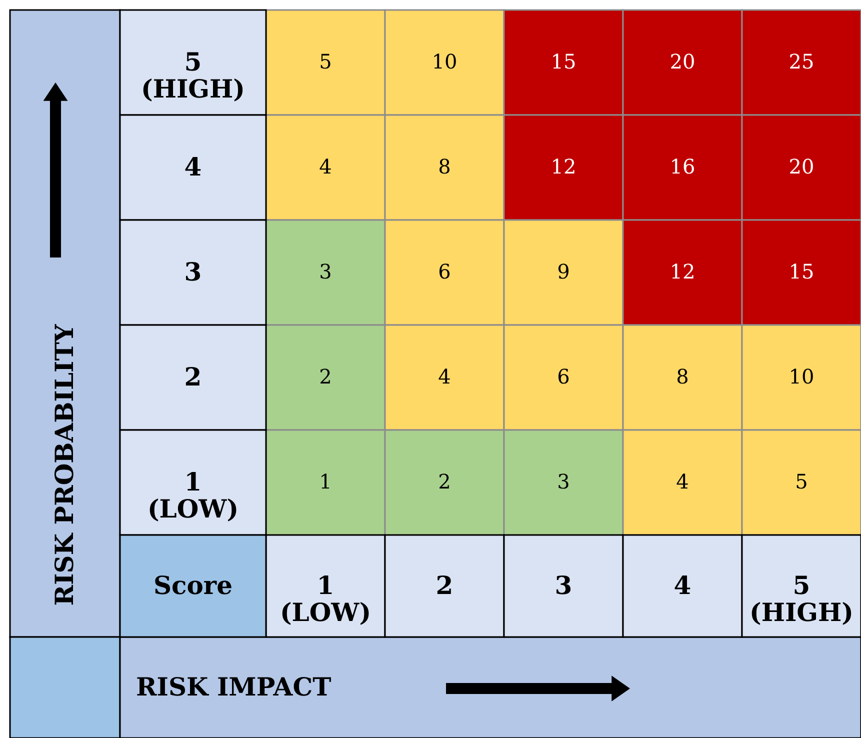 The width and height of the screenshot is (861, 738). What do you see at coordinates (193, 167) in the screenshot?
I see `y-tick-label: 4` at bounding box center [193, 167].